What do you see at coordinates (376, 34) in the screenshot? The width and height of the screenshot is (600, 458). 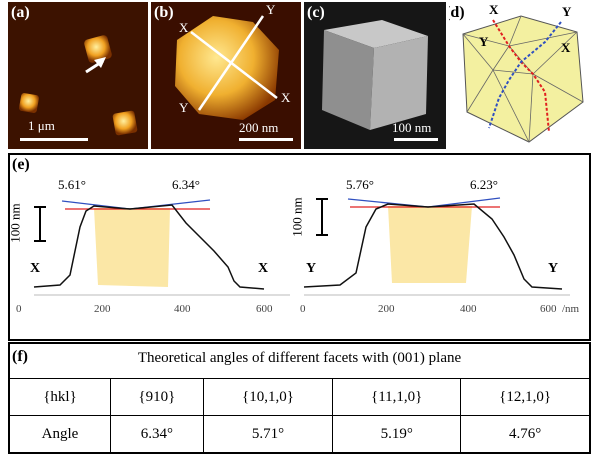 I see `cube-top-face` at bounding box center [376, 34].